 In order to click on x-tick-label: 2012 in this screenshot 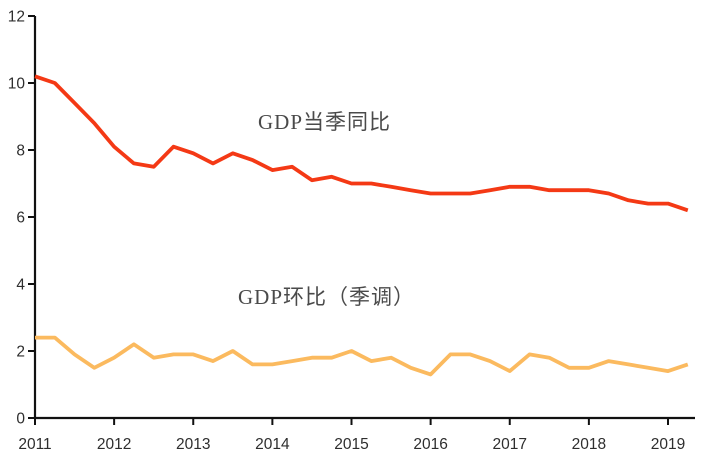, I will do `click(114, 444)`.